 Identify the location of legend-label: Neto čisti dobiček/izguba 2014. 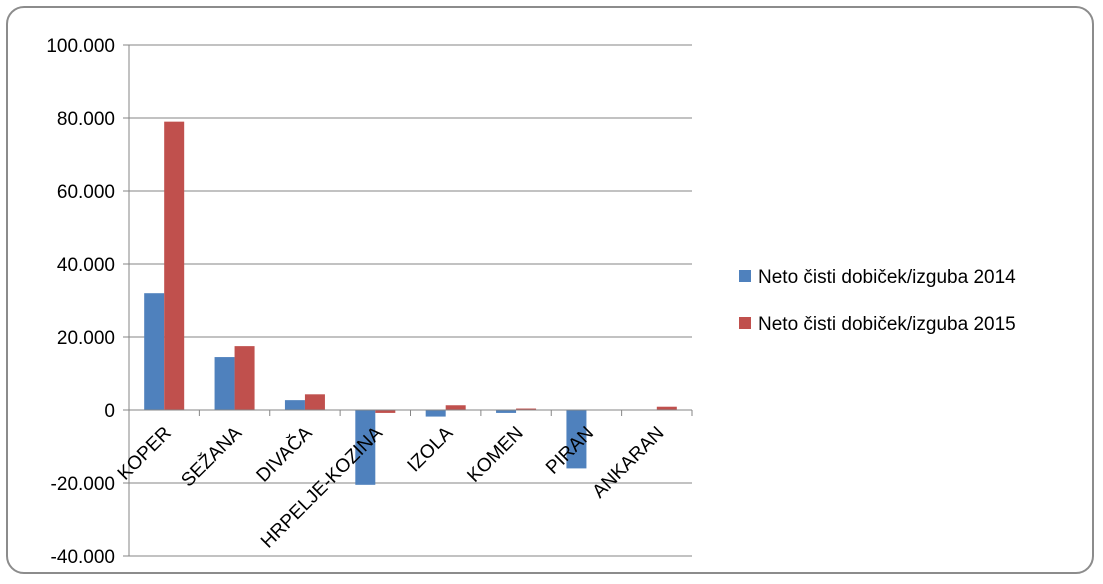
(887, 277).